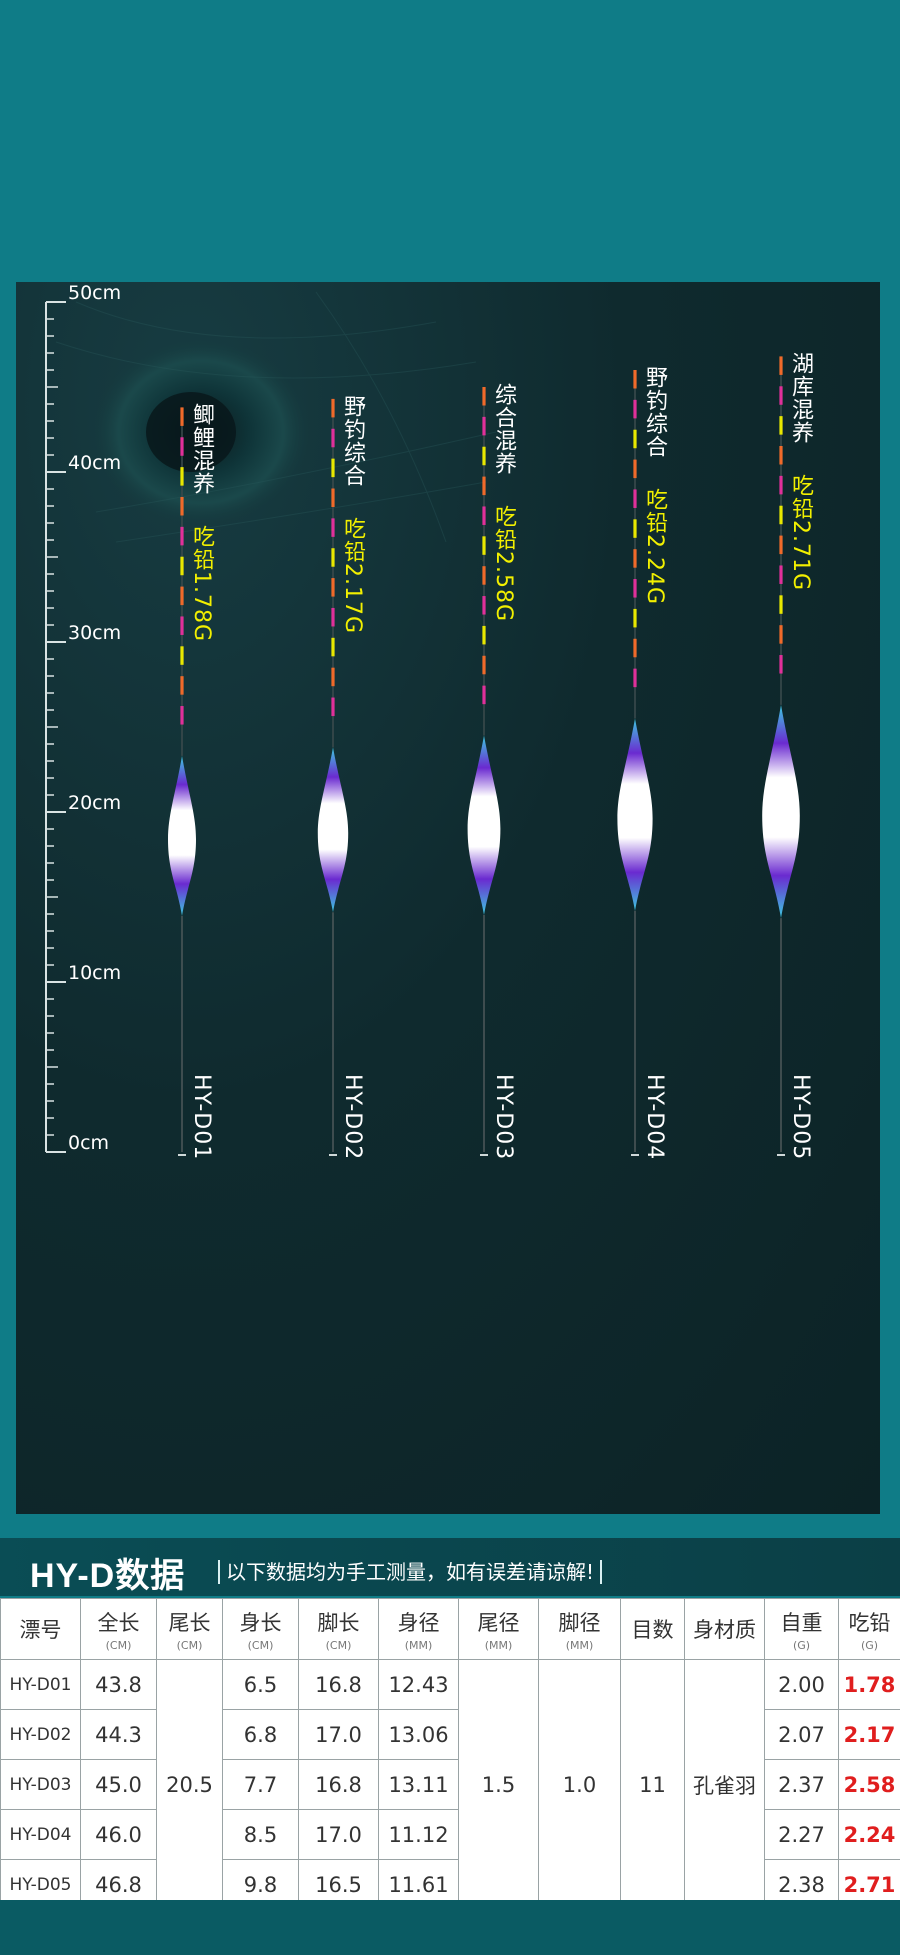  I want to click on float-lead-label: 吃铅2.24G, so click(654, 547).